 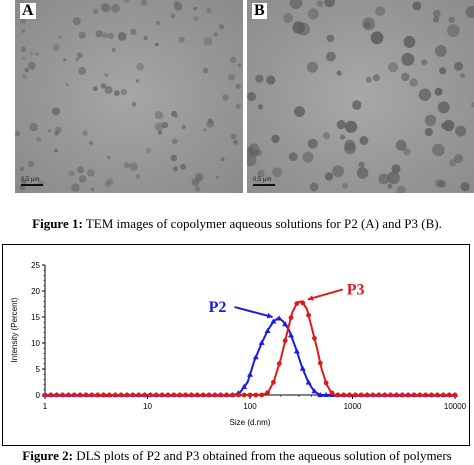 What do you see at coordinates (35, 317) in the screenshot?
I see `y-tick-label: 15` at bounding box center [35, 317].